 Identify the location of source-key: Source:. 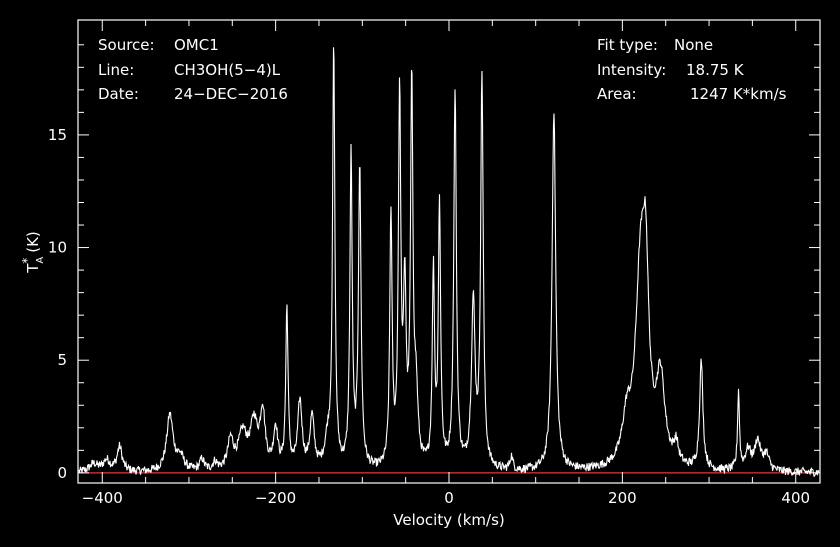
(126, 45).